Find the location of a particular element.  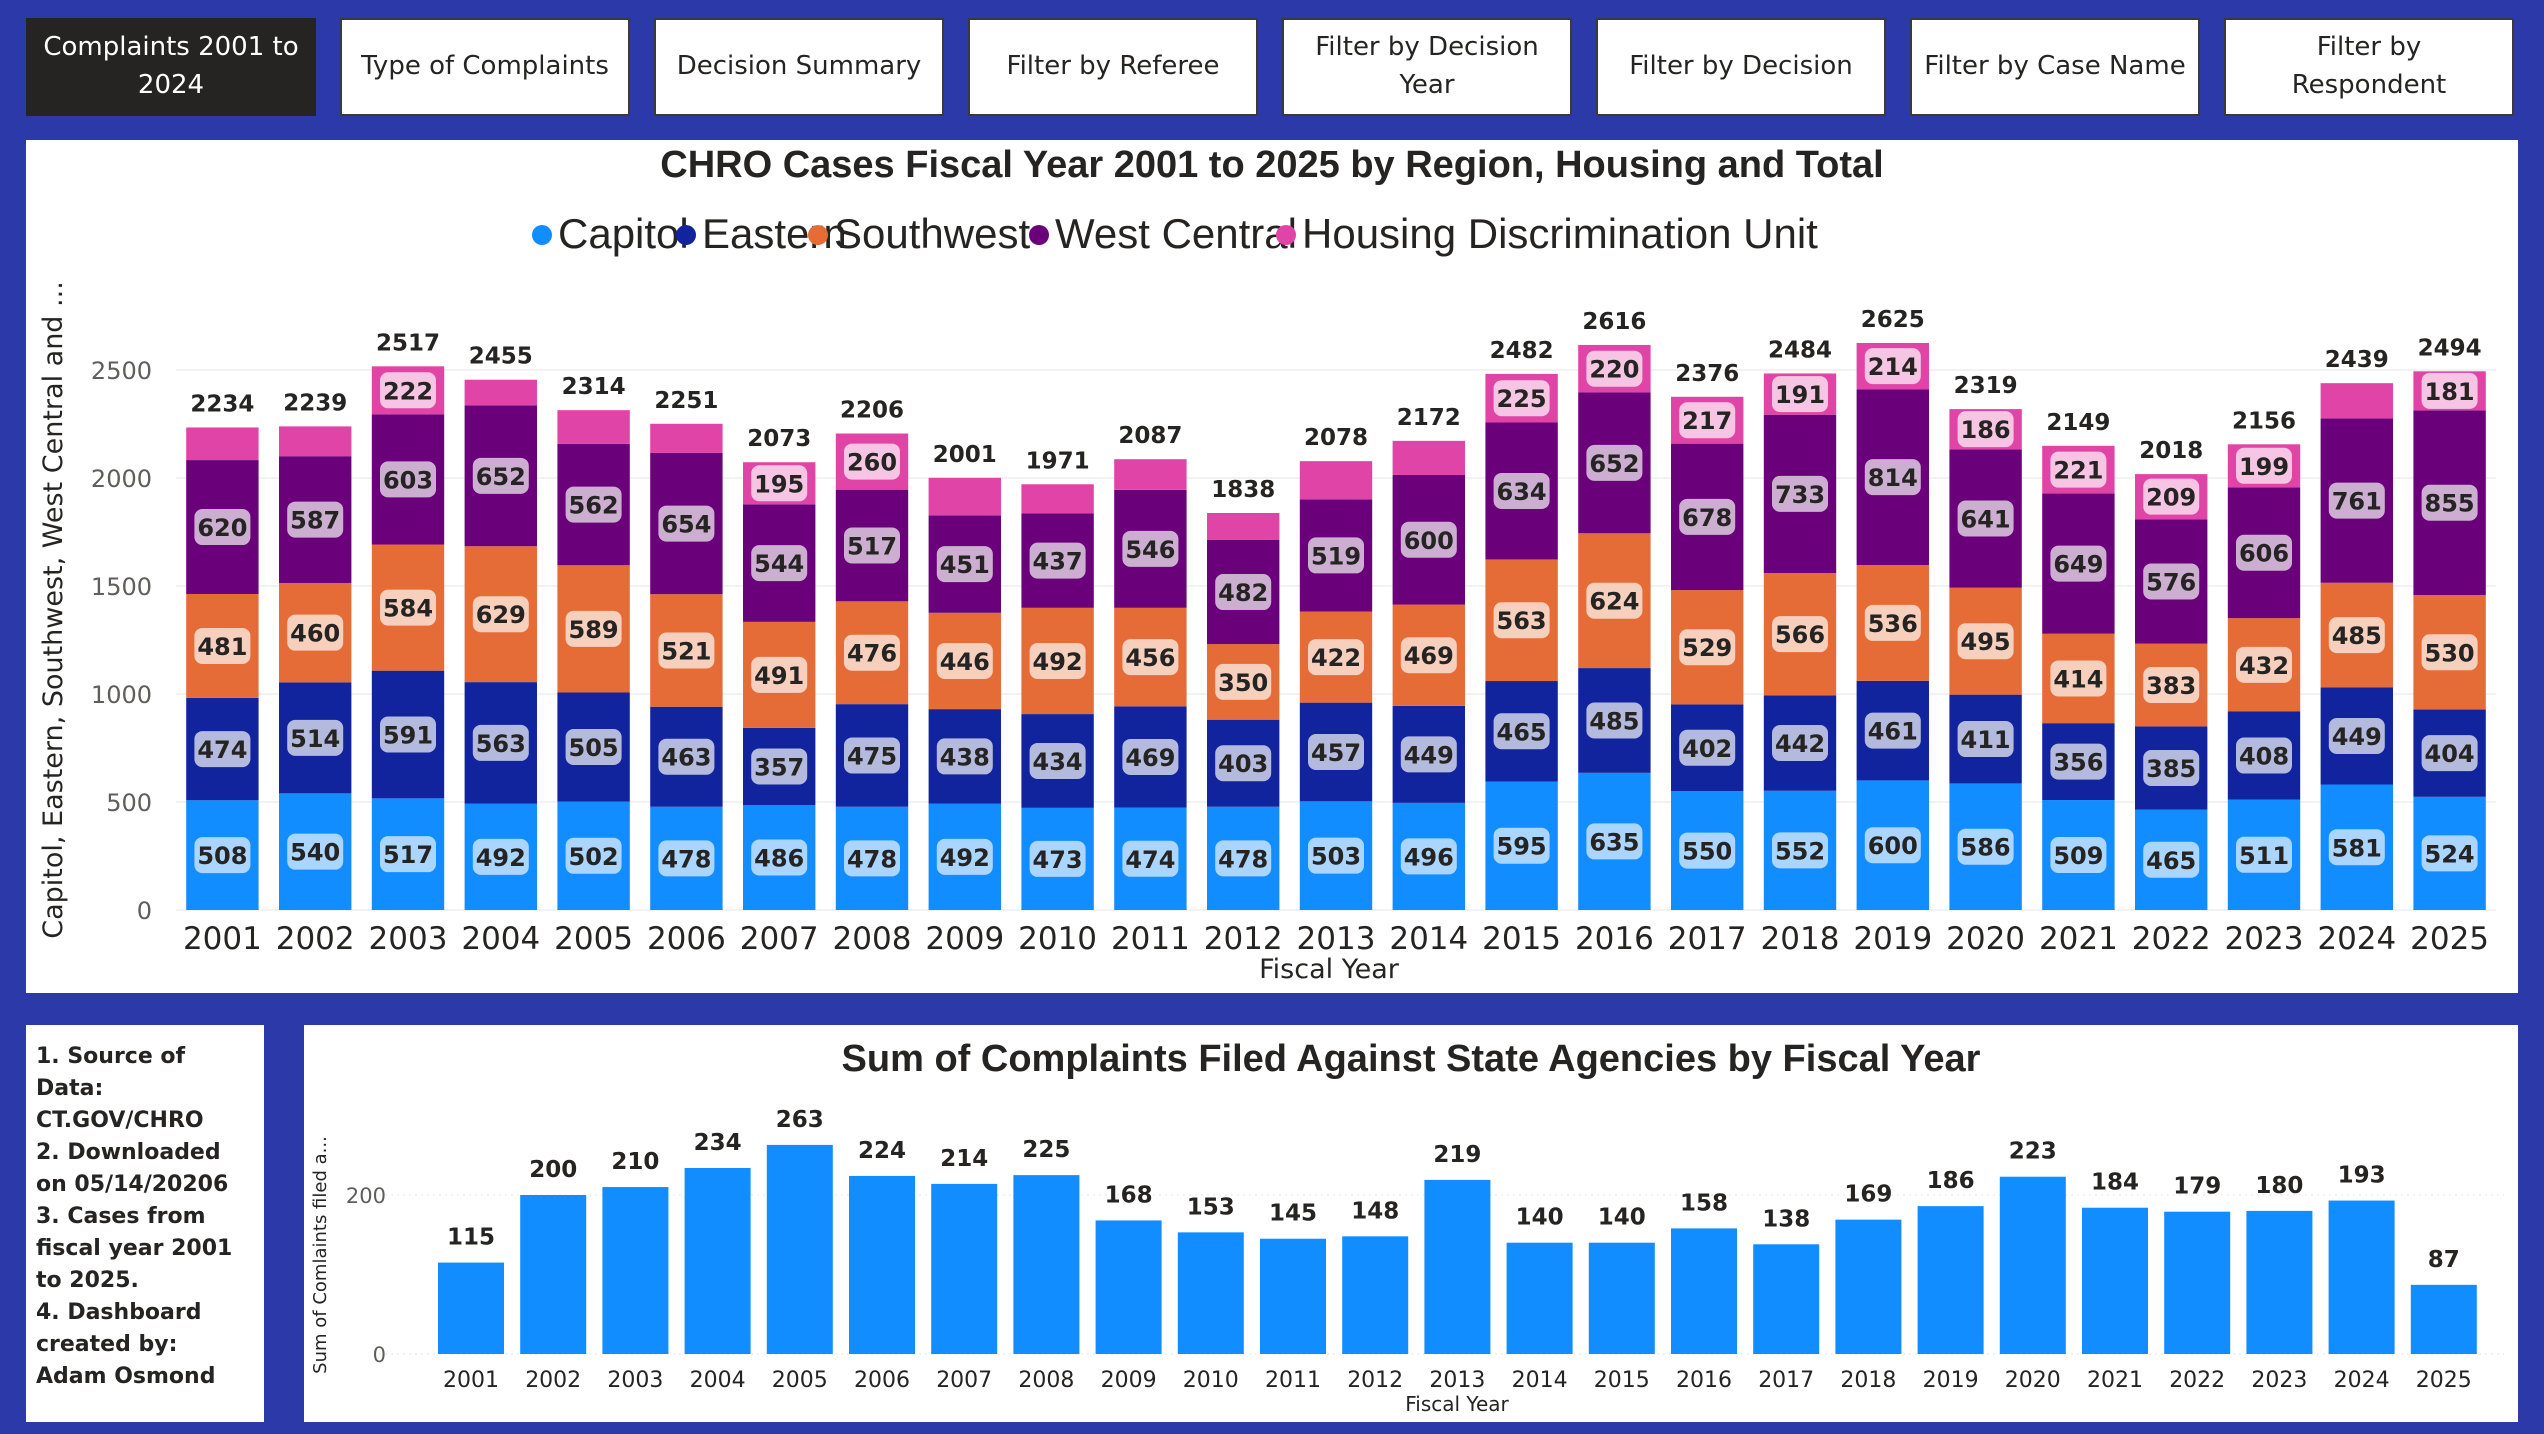

data-label: 193 is located at coordinates (2362, 1176).